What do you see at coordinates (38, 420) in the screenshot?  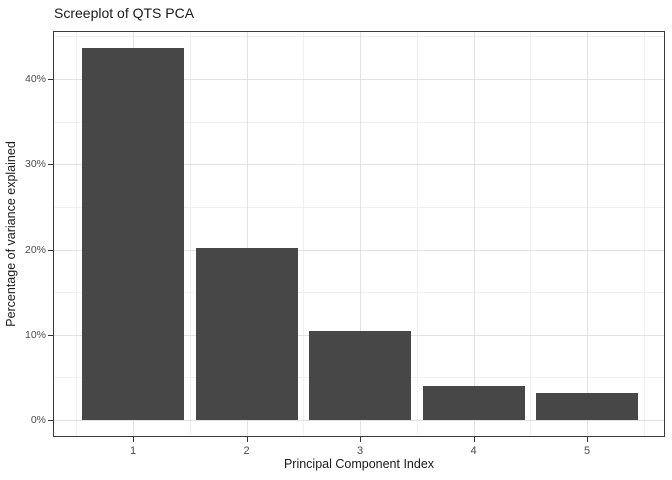 I see `y-tick-label: 0%` at bounding box center [38, 420].